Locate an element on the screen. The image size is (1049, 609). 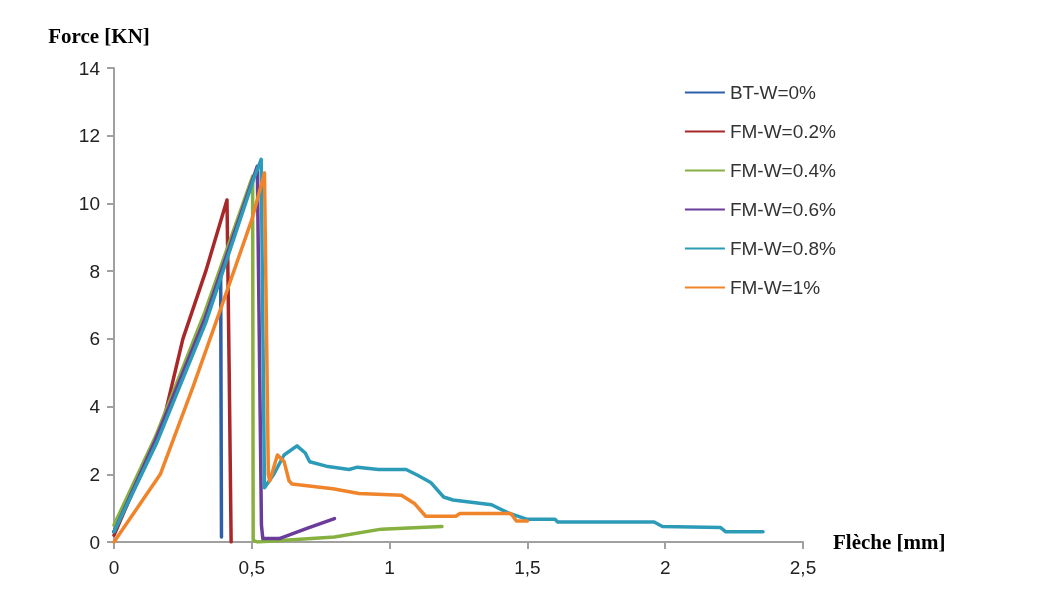
y-tick-label: 14 is located at coordinates (89, 68).